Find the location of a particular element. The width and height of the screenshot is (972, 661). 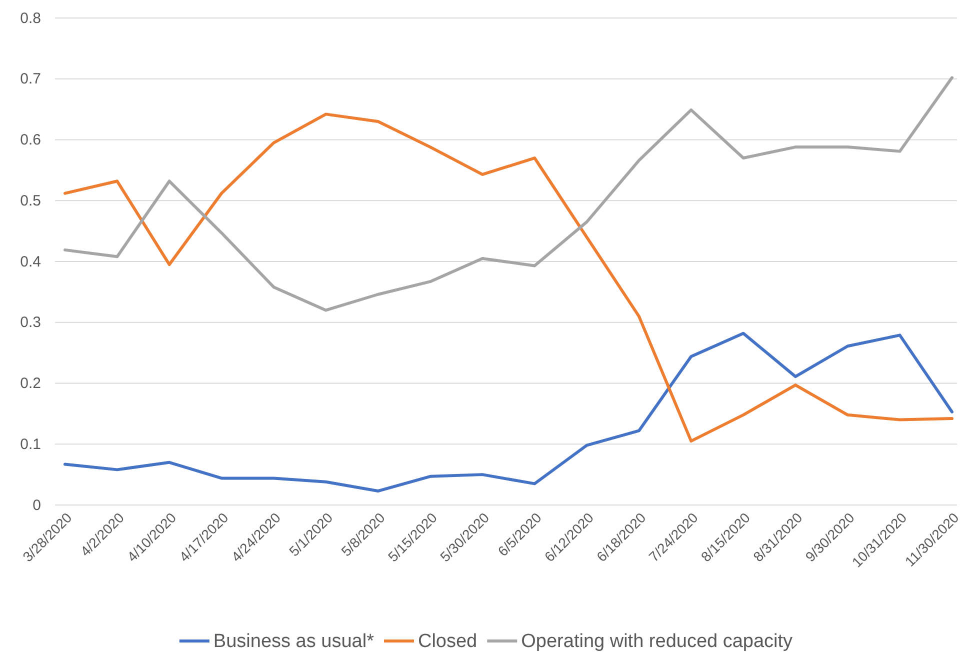

legend-label: Business as usual* is located at coordinates (294, 641).